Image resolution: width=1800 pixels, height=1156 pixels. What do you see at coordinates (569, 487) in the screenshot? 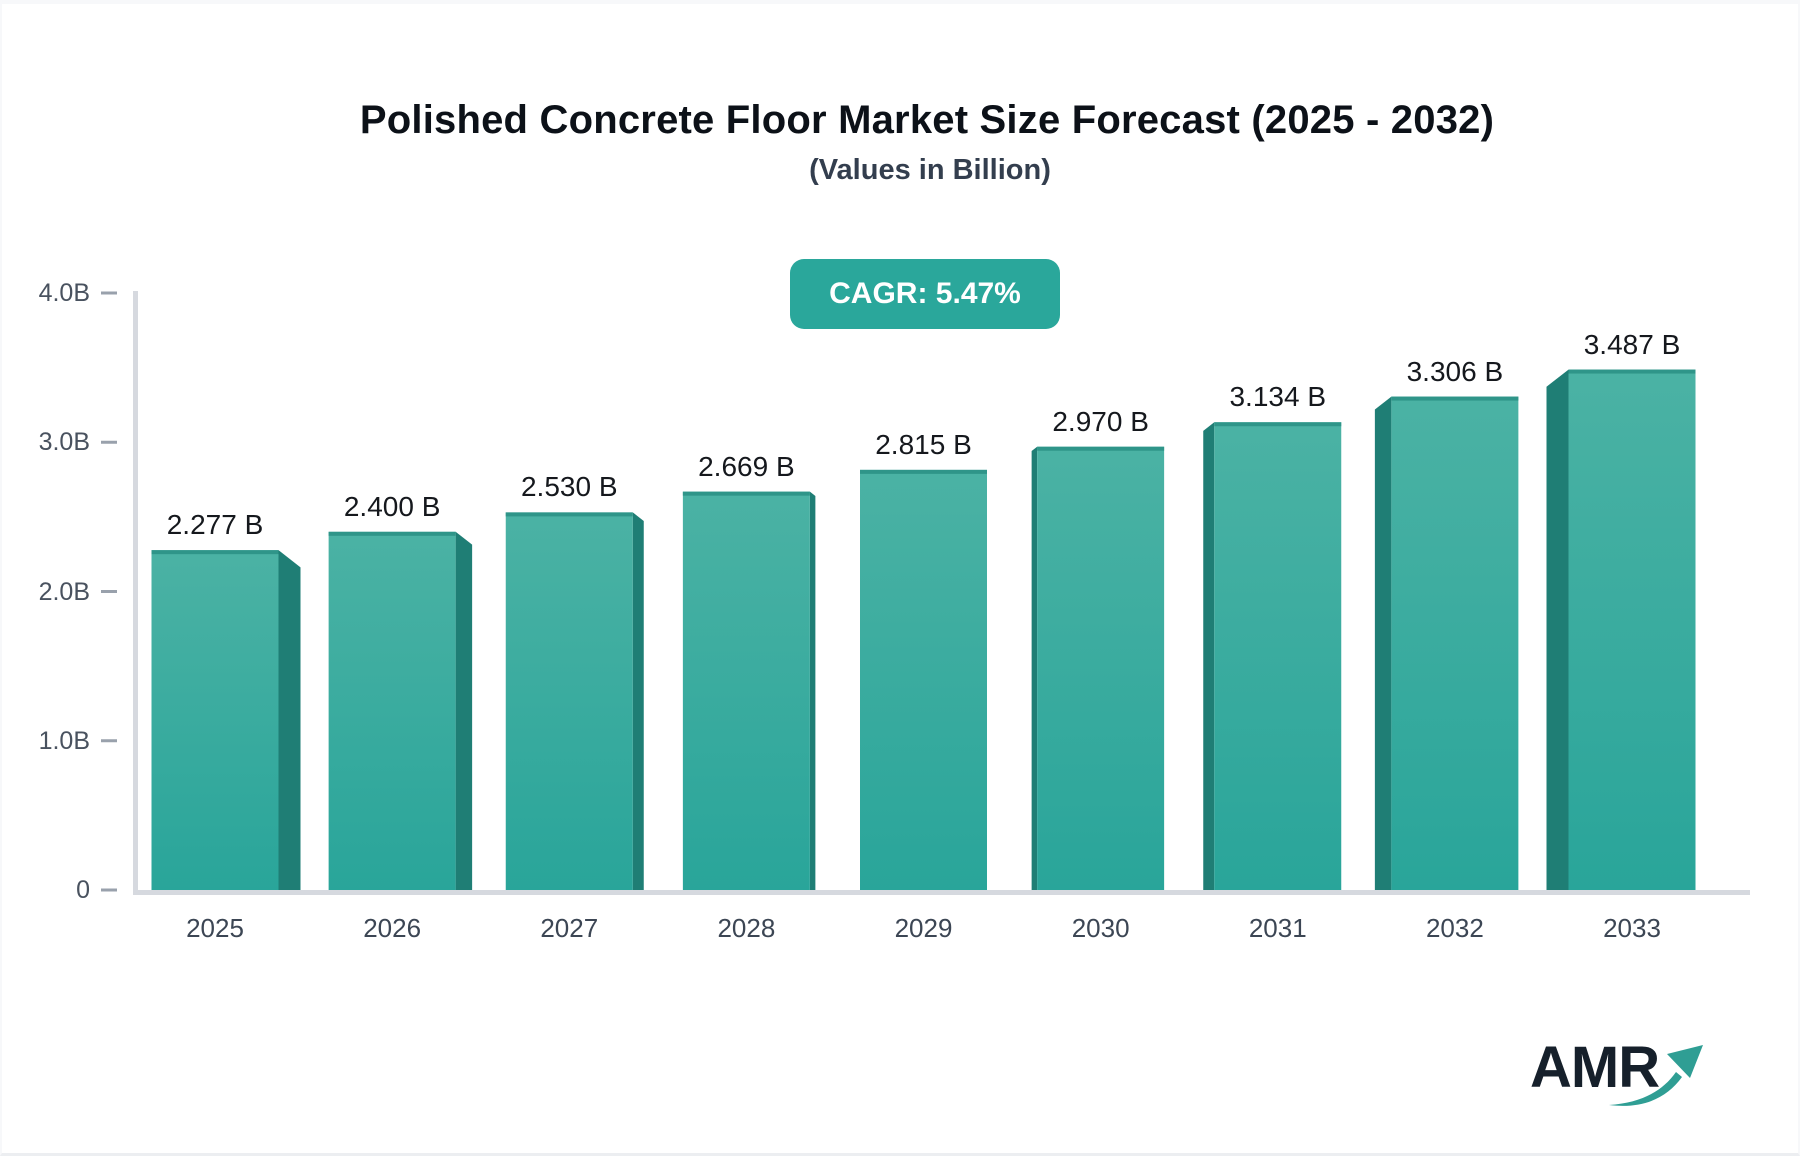
I see `bar-value-label: 2.530 B` at bounding box center [569, 487].